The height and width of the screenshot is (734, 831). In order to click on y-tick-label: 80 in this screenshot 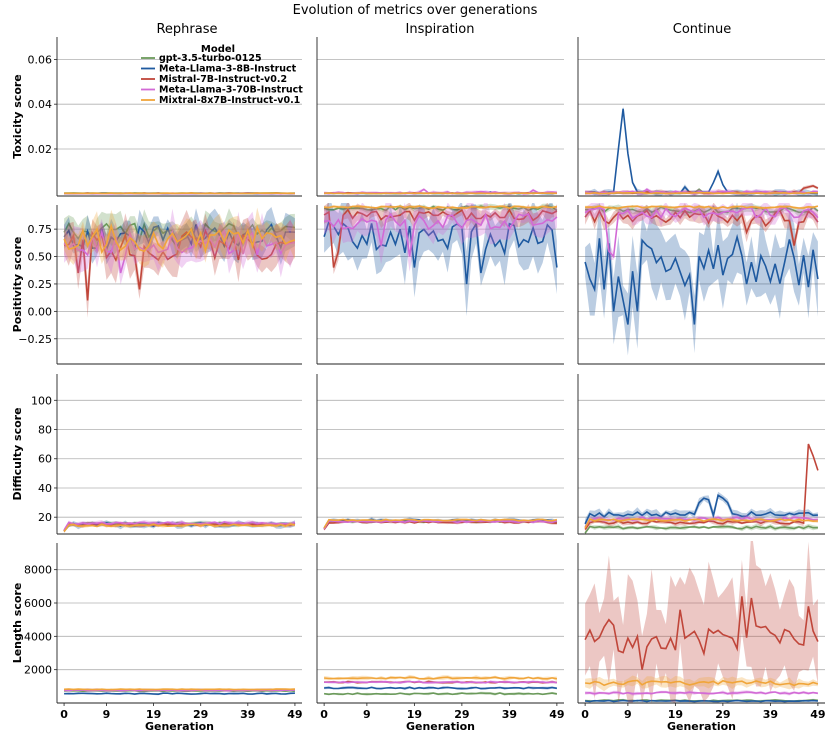, I will do `click(45, 430)`.